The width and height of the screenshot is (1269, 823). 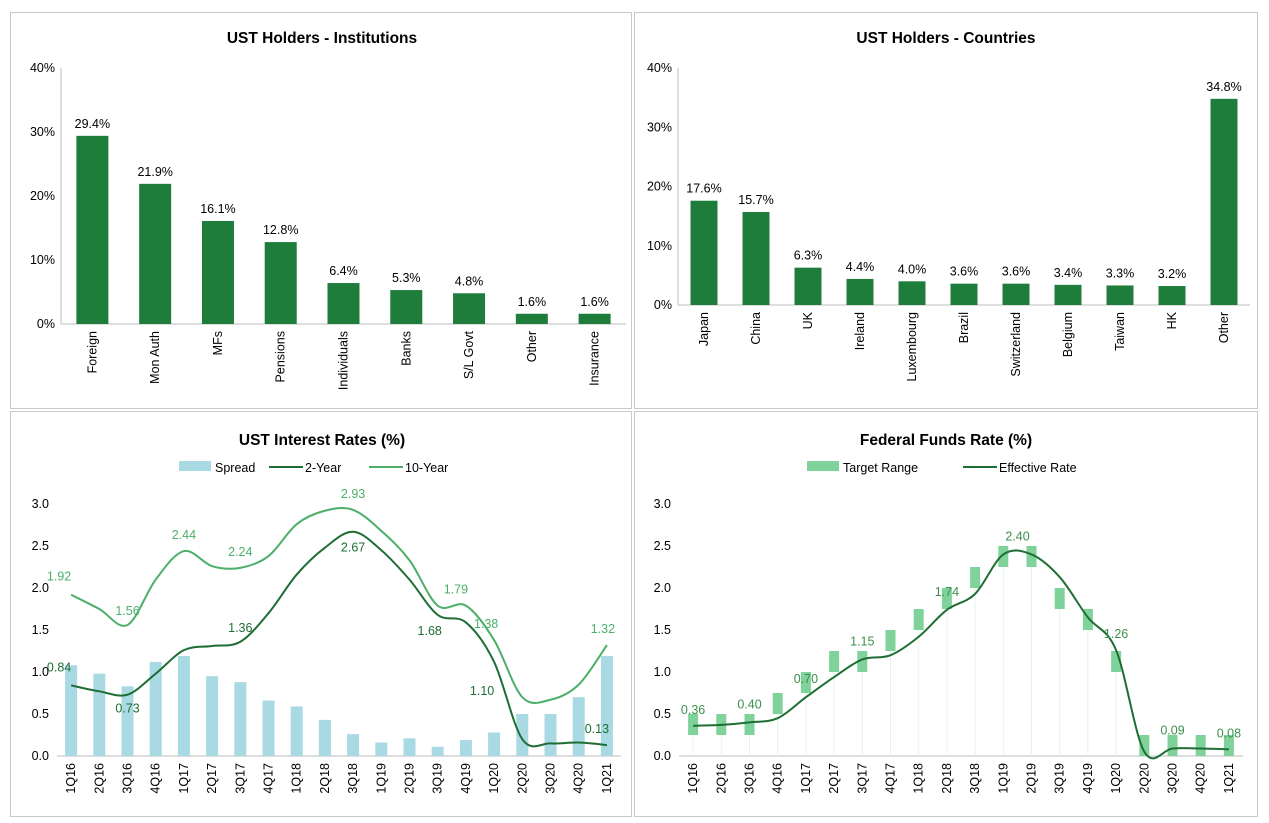 I want to click on y-tick-label: 0.0, so click(x=40, y=756).